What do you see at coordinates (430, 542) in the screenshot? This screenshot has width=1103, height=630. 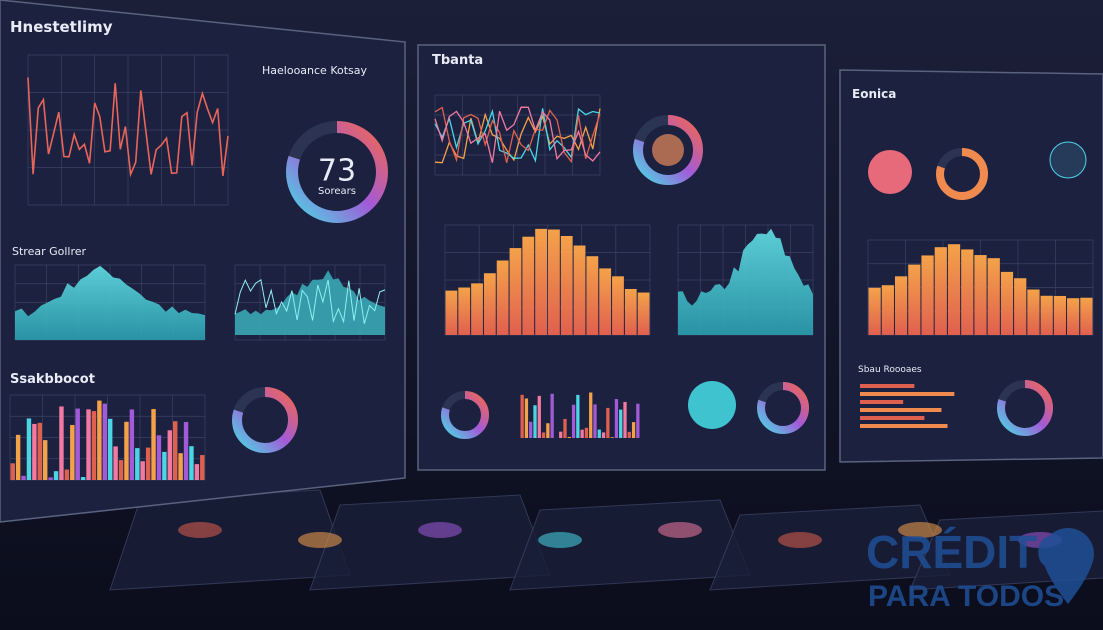 I see `floor-tile` at bounding box center [430, 542].